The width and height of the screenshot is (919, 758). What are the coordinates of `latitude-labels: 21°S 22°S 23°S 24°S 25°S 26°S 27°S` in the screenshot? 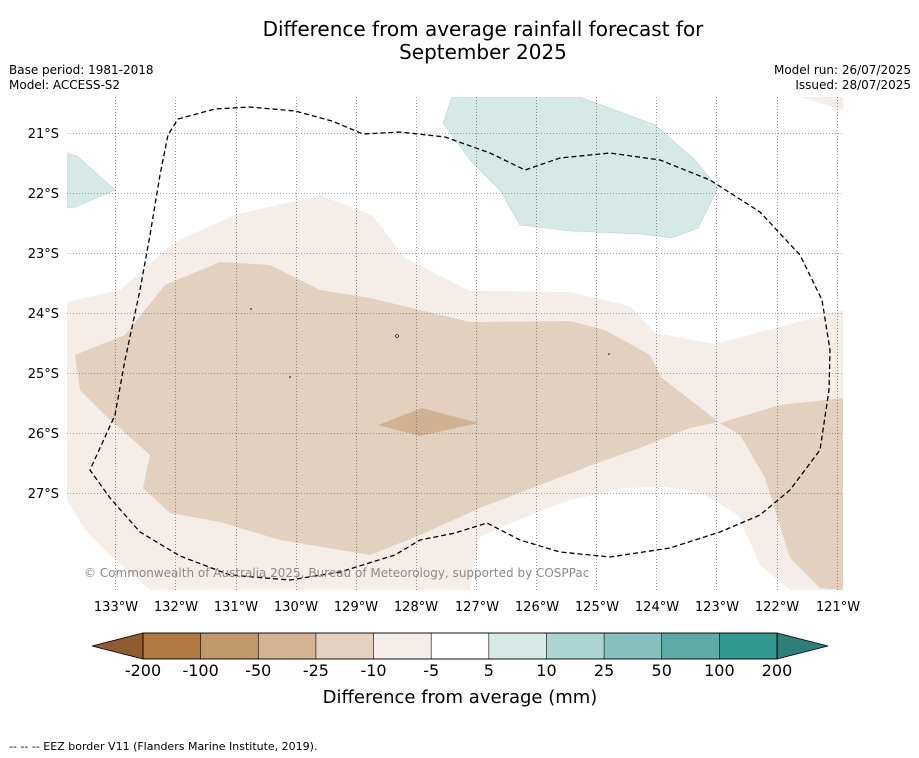 It's located at (43, 314).